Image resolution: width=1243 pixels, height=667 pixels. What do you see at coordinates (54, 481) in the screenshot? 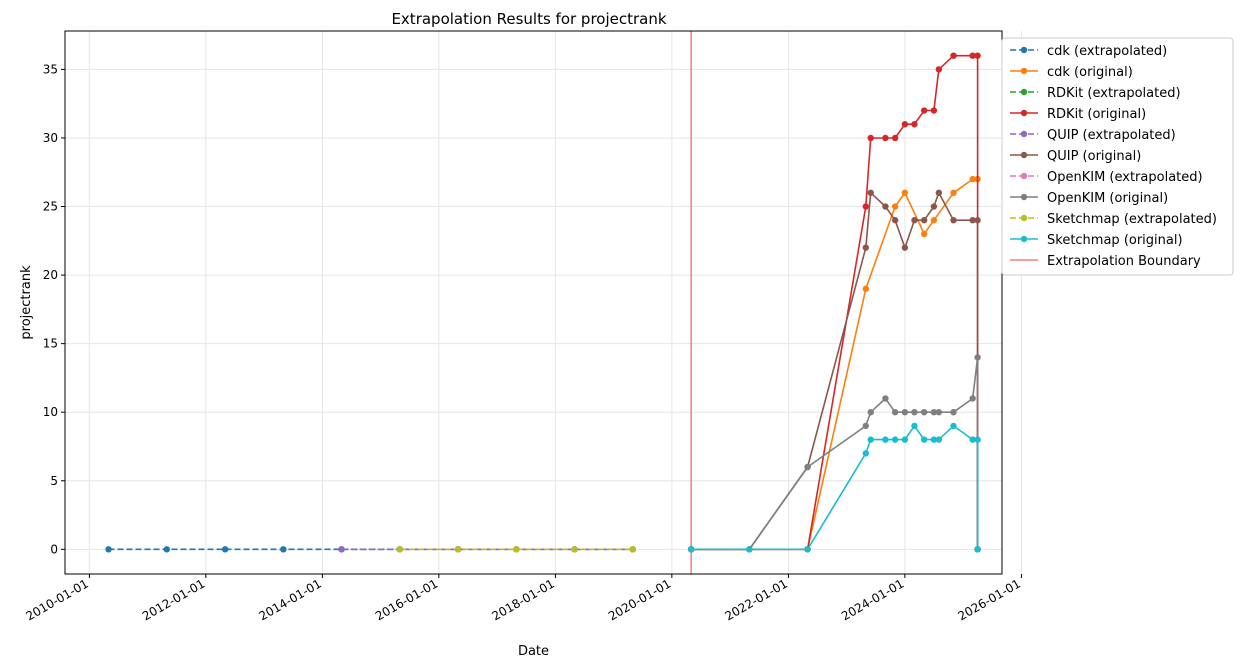
I see `y-tick-label: 5` at bounding box center [54, 481].